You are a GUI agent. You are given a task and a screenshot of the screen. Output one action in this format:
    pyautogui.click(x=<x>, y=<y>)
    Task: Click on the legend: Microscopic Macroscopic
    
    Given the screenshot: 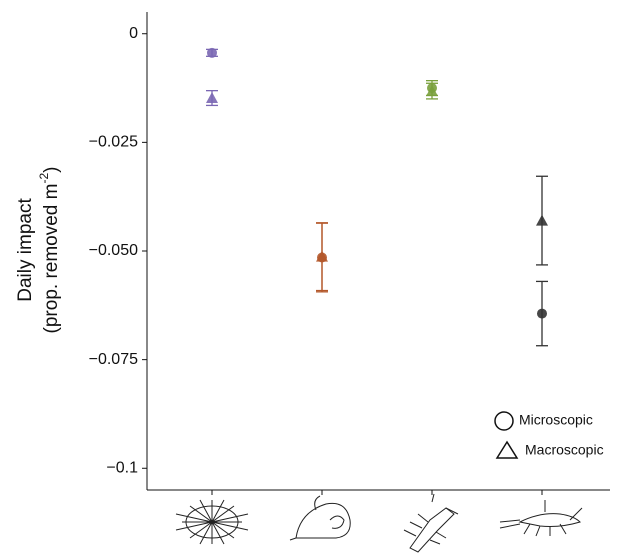 What is the action you would take?
    pyautogui.click(x=549, y=435)
    